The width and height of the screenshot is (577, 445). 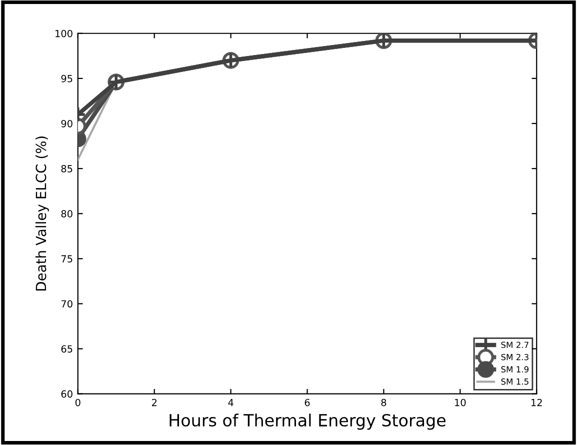 I want to click on x-tick-label: 0, so click(x=77, y=402).